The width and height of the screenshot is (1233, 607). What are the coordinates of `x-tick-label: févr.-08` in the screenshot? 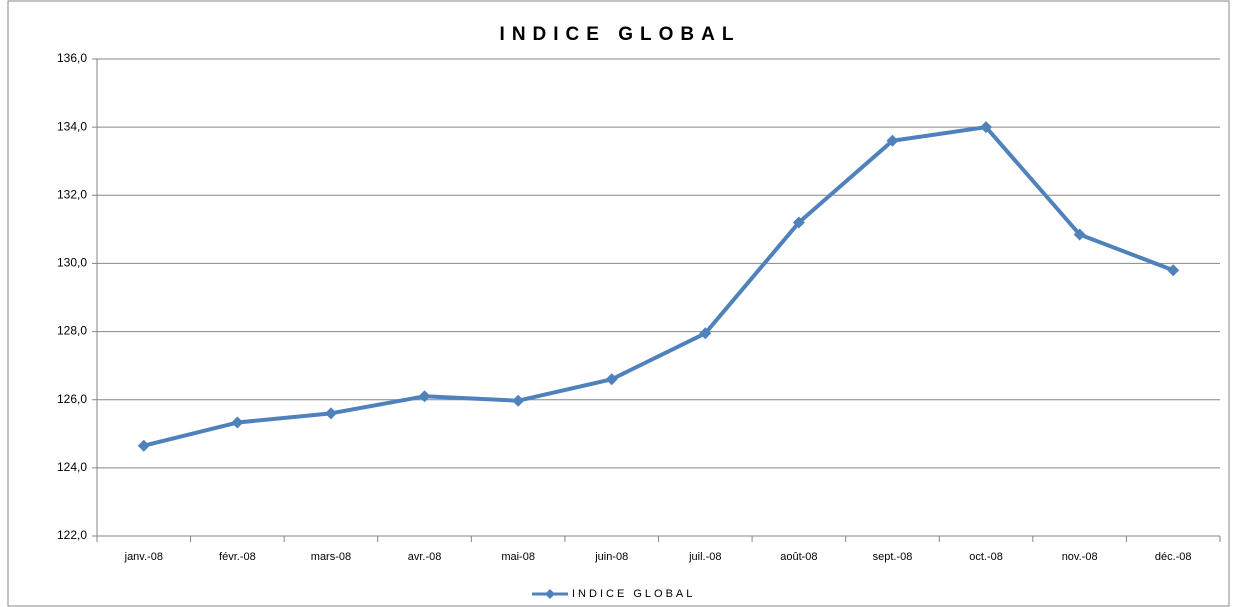 It's located at (237, 557).